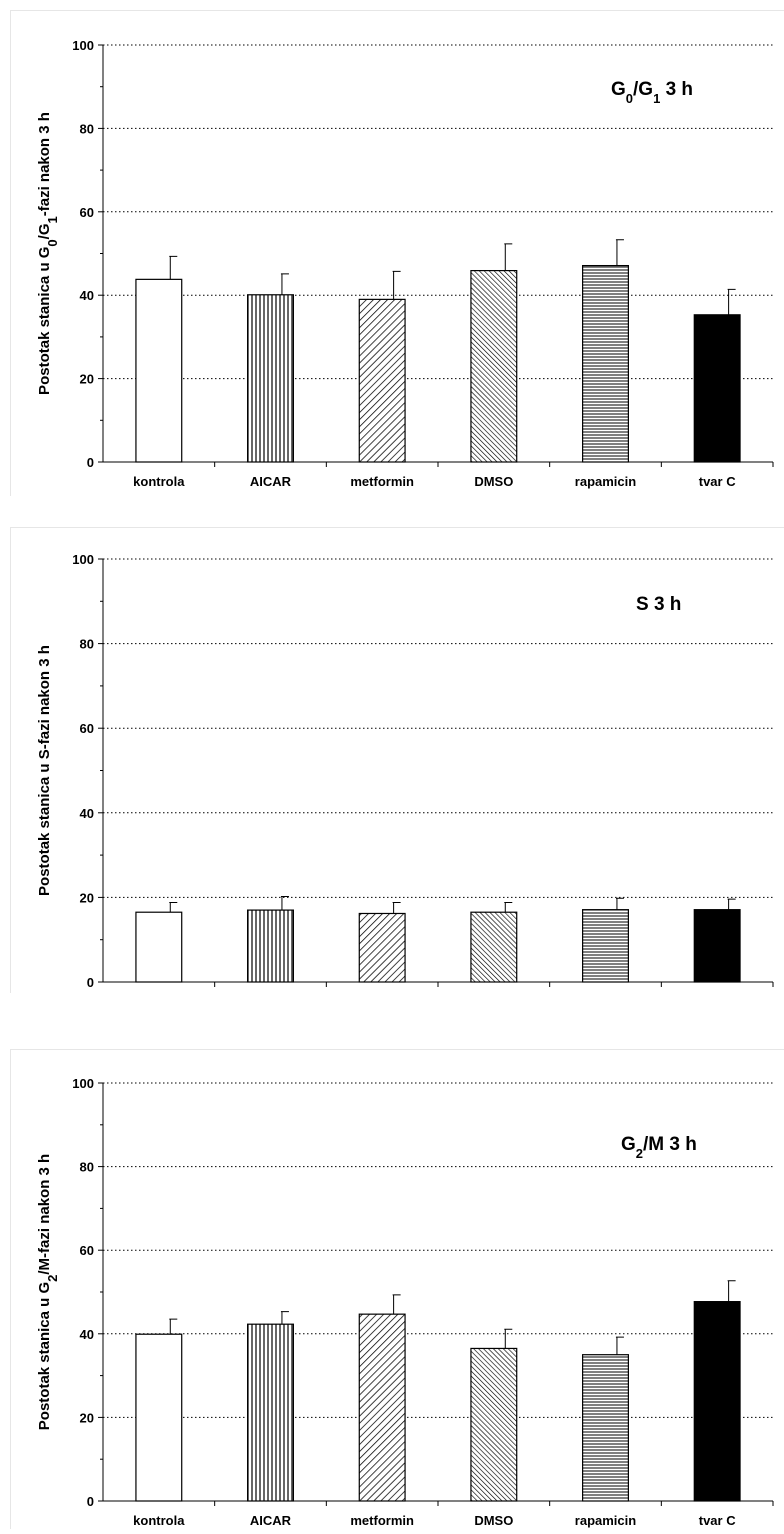 The height and width of the screenshot is (1534, 784). What do you see at coordinates (48, 1292) in the screenshot?
I see `y-axis-title: Postotak stanica u G2/M-fazi nakon 3 h` at bounding box center [48, 1292].